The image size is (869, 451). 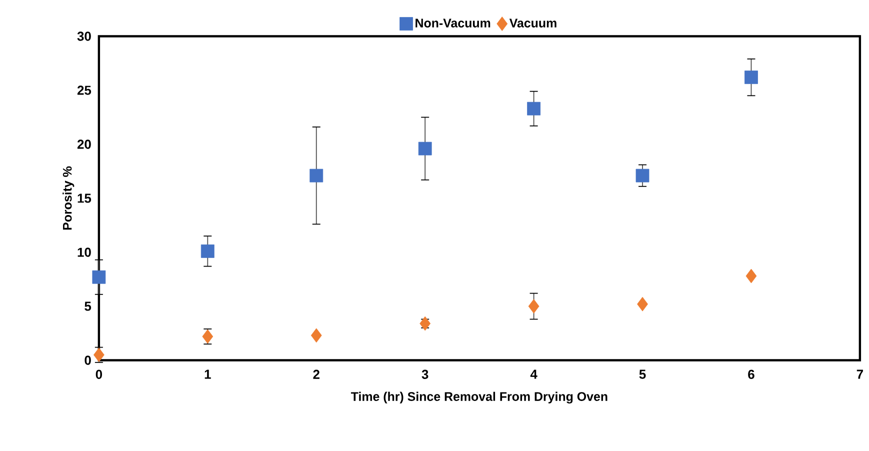 What do you see at coordinates (88, 306) in the screenshot?
I see `y-tick-label: 5` at bounding box center [88, 306].